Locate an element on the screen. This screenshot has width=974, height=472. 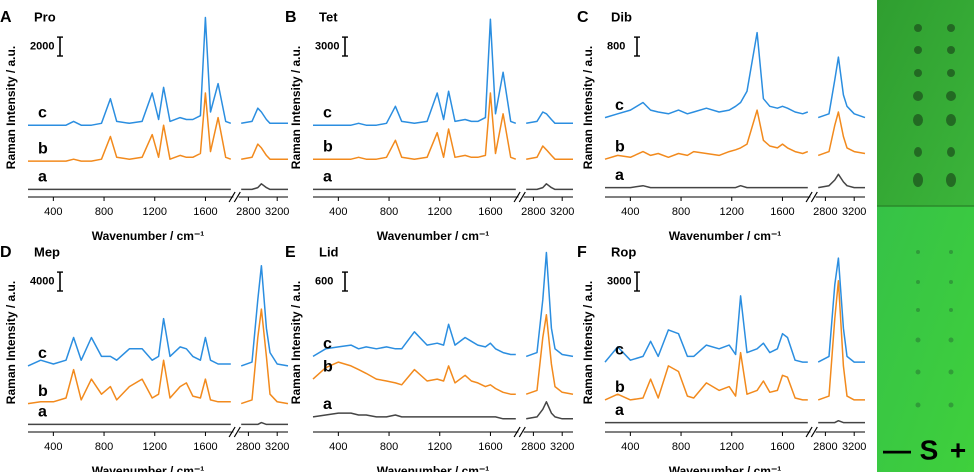
spots-bottom is located at coordinates (934, 329).